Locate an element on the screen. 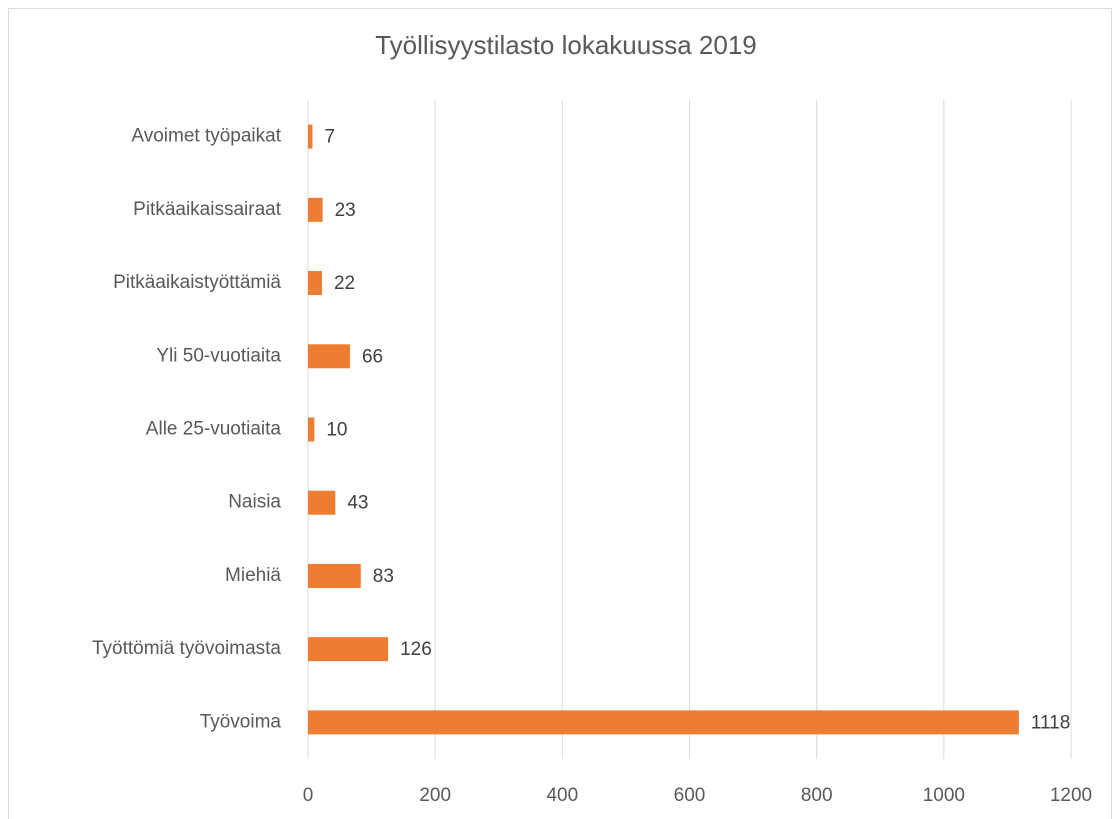 The height and width of the screenshot is (819, 1120). y-tick-label: Työvoima is located at coordinates (241, 721).